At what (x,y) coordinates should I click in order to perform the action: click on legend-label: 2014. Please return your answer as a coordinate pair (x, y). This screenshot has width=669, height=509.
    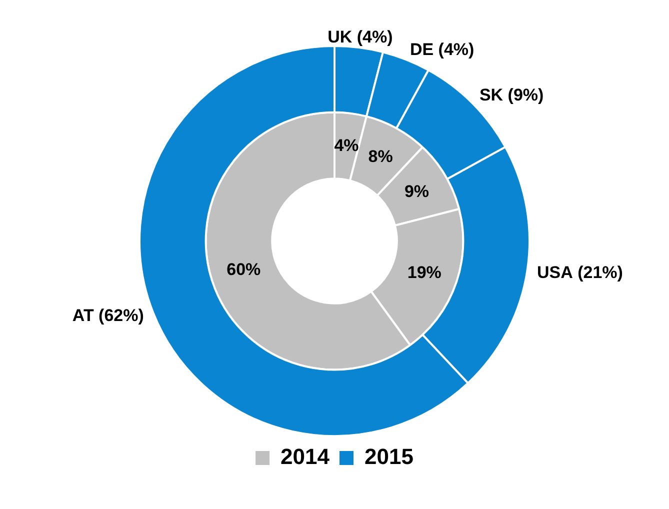
    Looking at the image, I should click on (305, 457).